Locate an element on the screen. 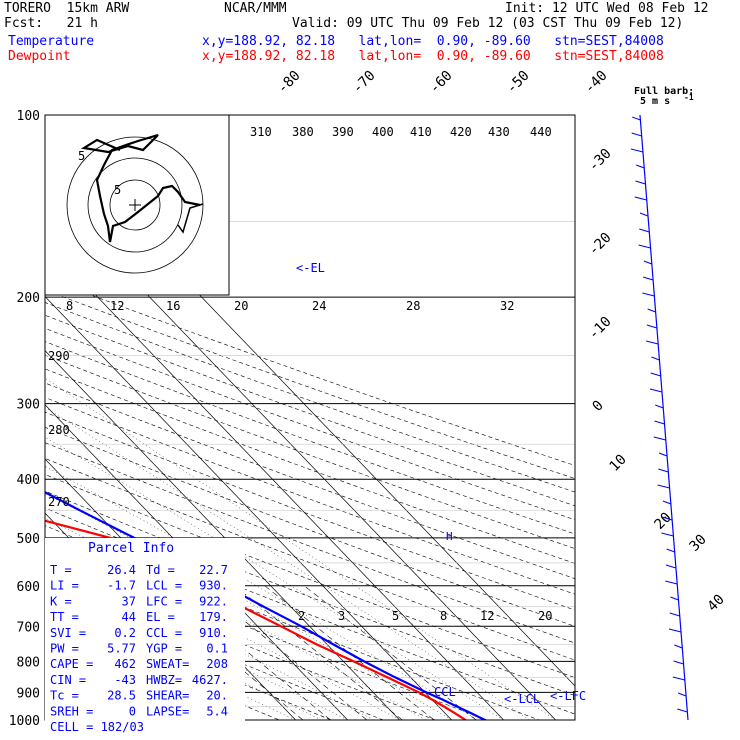  parcel-info-value: -43 is located at coordinates (125, 680).